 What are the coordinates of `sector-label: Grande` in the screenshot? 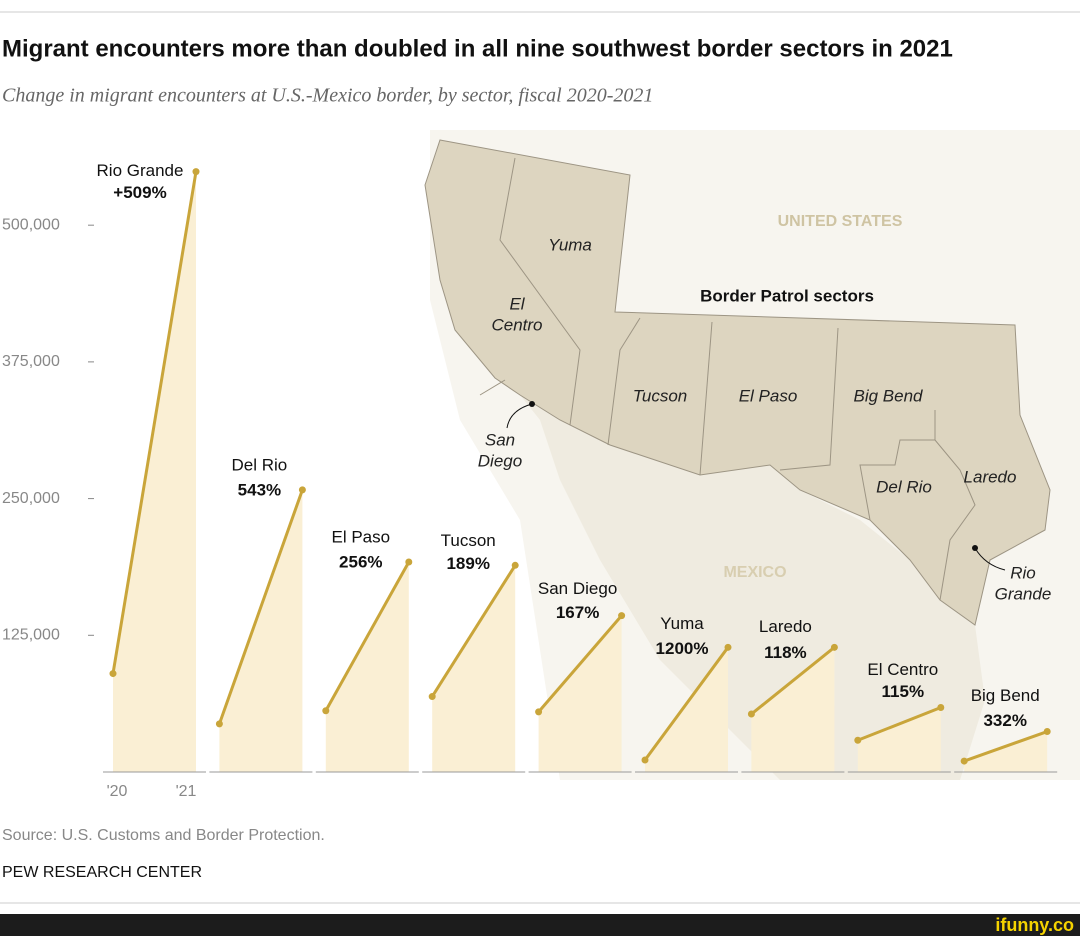 It's located at (1023, 593).